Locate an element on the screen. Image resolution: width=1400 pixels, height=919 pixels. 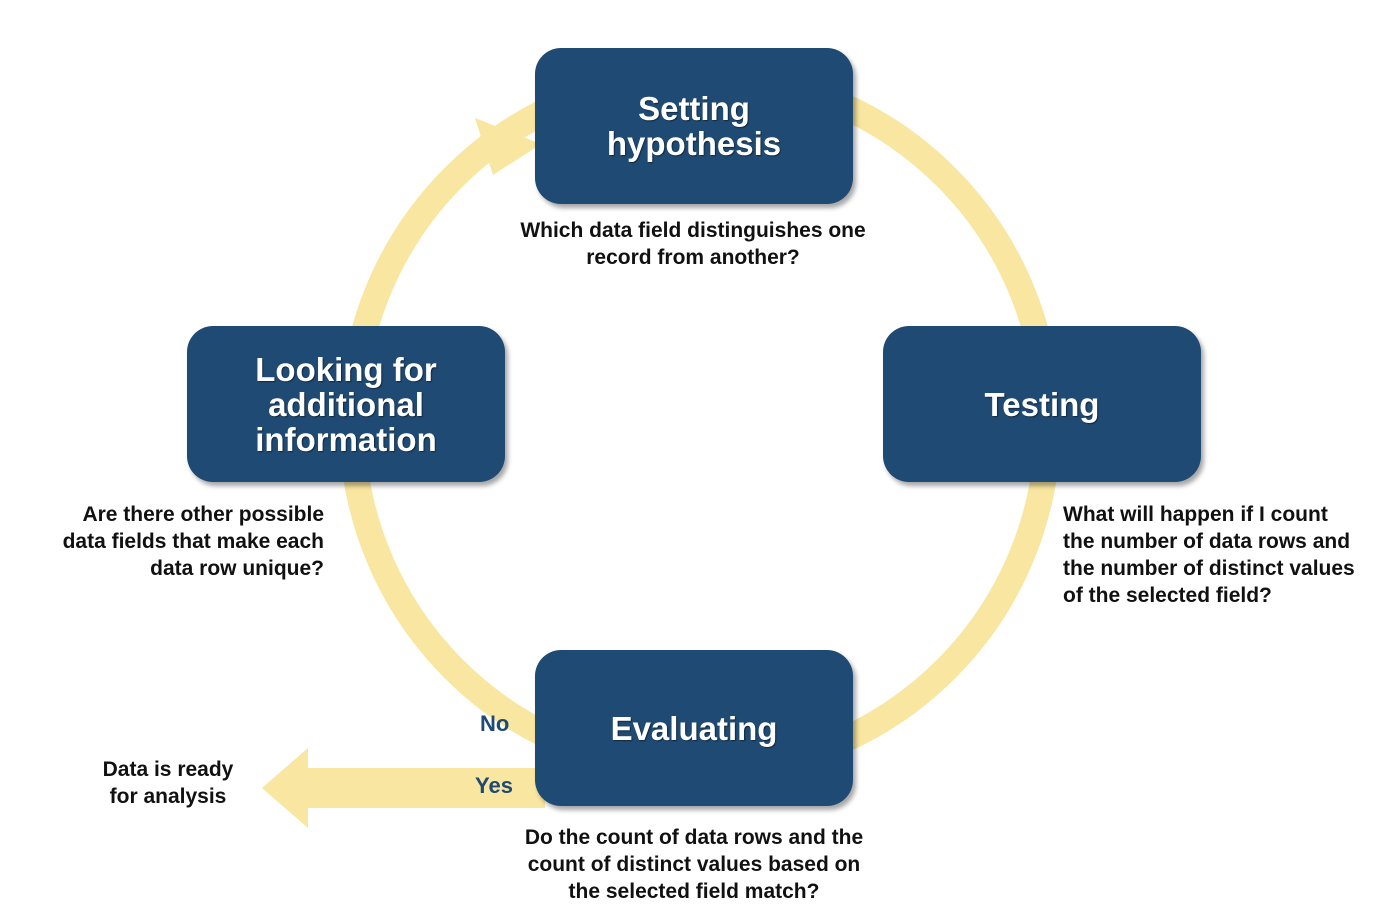
node-looking-for-information-label: Looking for additional information is located at coordinates (346, 404).